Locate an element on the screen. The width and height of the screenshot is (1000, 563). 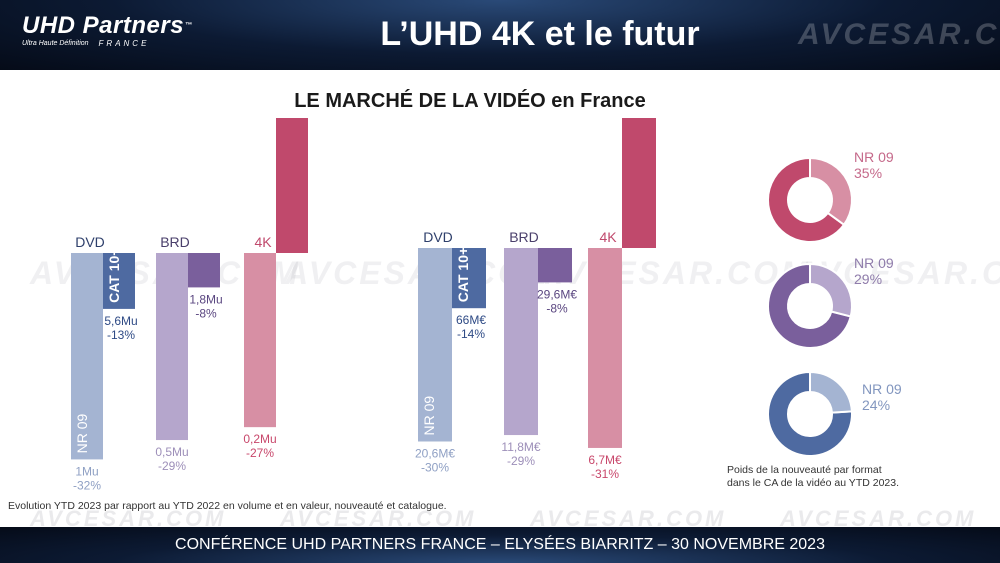
bar-1-DVD-cat is located at coordinates (469, 278).